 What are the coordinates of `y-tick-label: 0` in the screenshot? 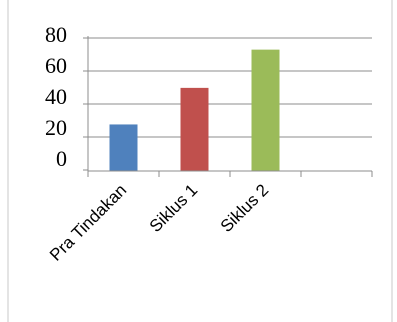 It's located at (61, 158).